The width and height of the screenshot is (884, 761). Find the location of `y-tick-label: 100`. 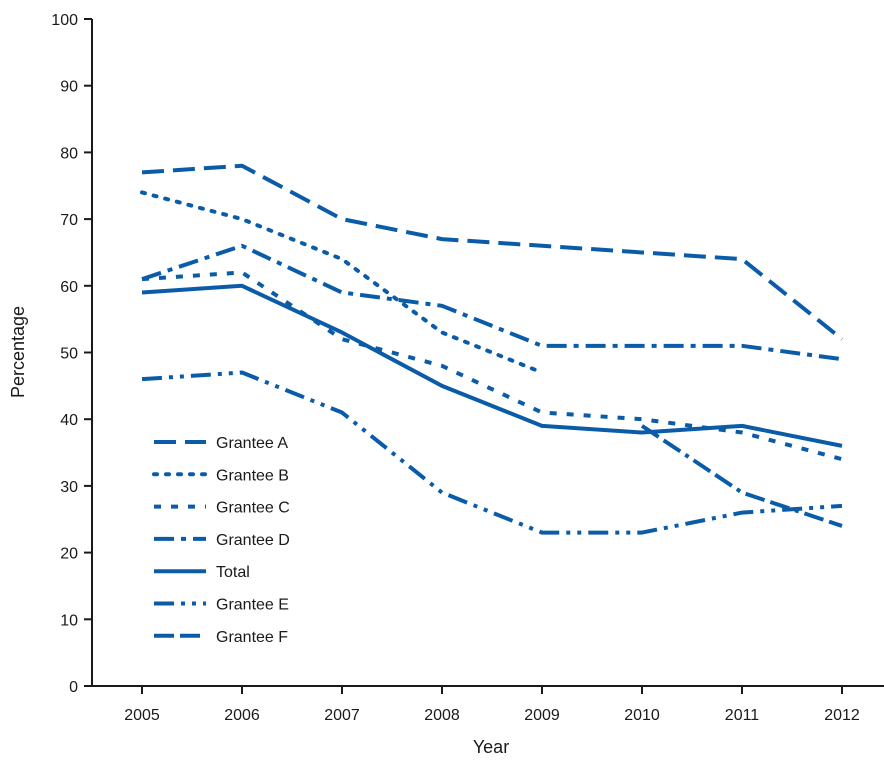

y-tick-label: 100 is located at coordinates (64, 20).